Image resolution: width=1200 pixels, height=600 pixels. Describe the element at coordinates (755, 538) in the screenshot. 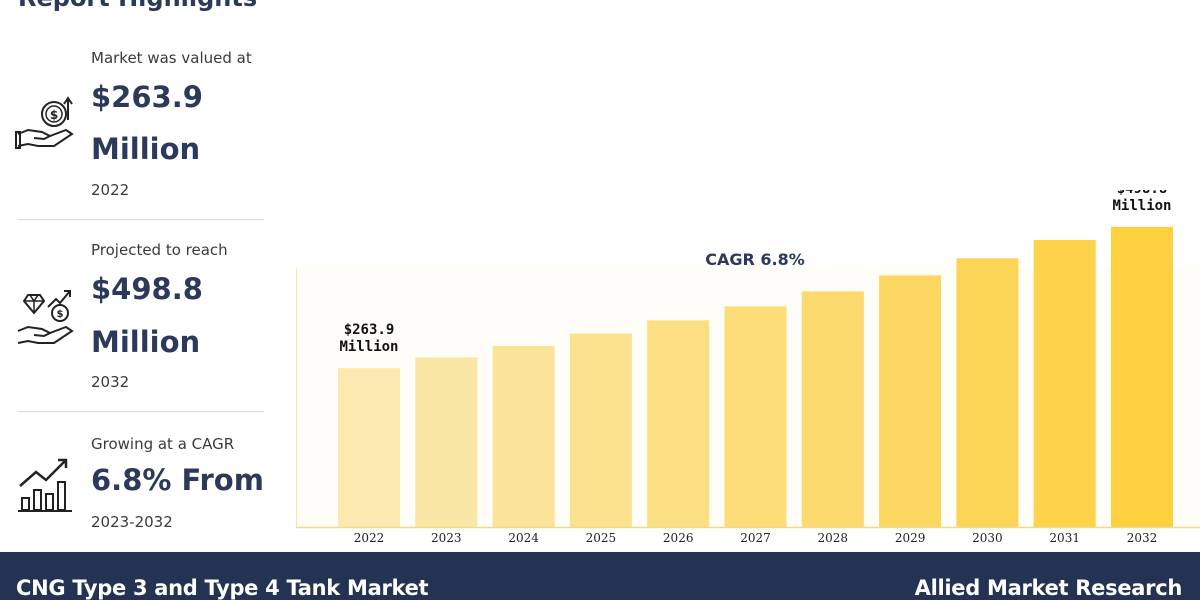

I see `x-tick-label: 2027` at that location.